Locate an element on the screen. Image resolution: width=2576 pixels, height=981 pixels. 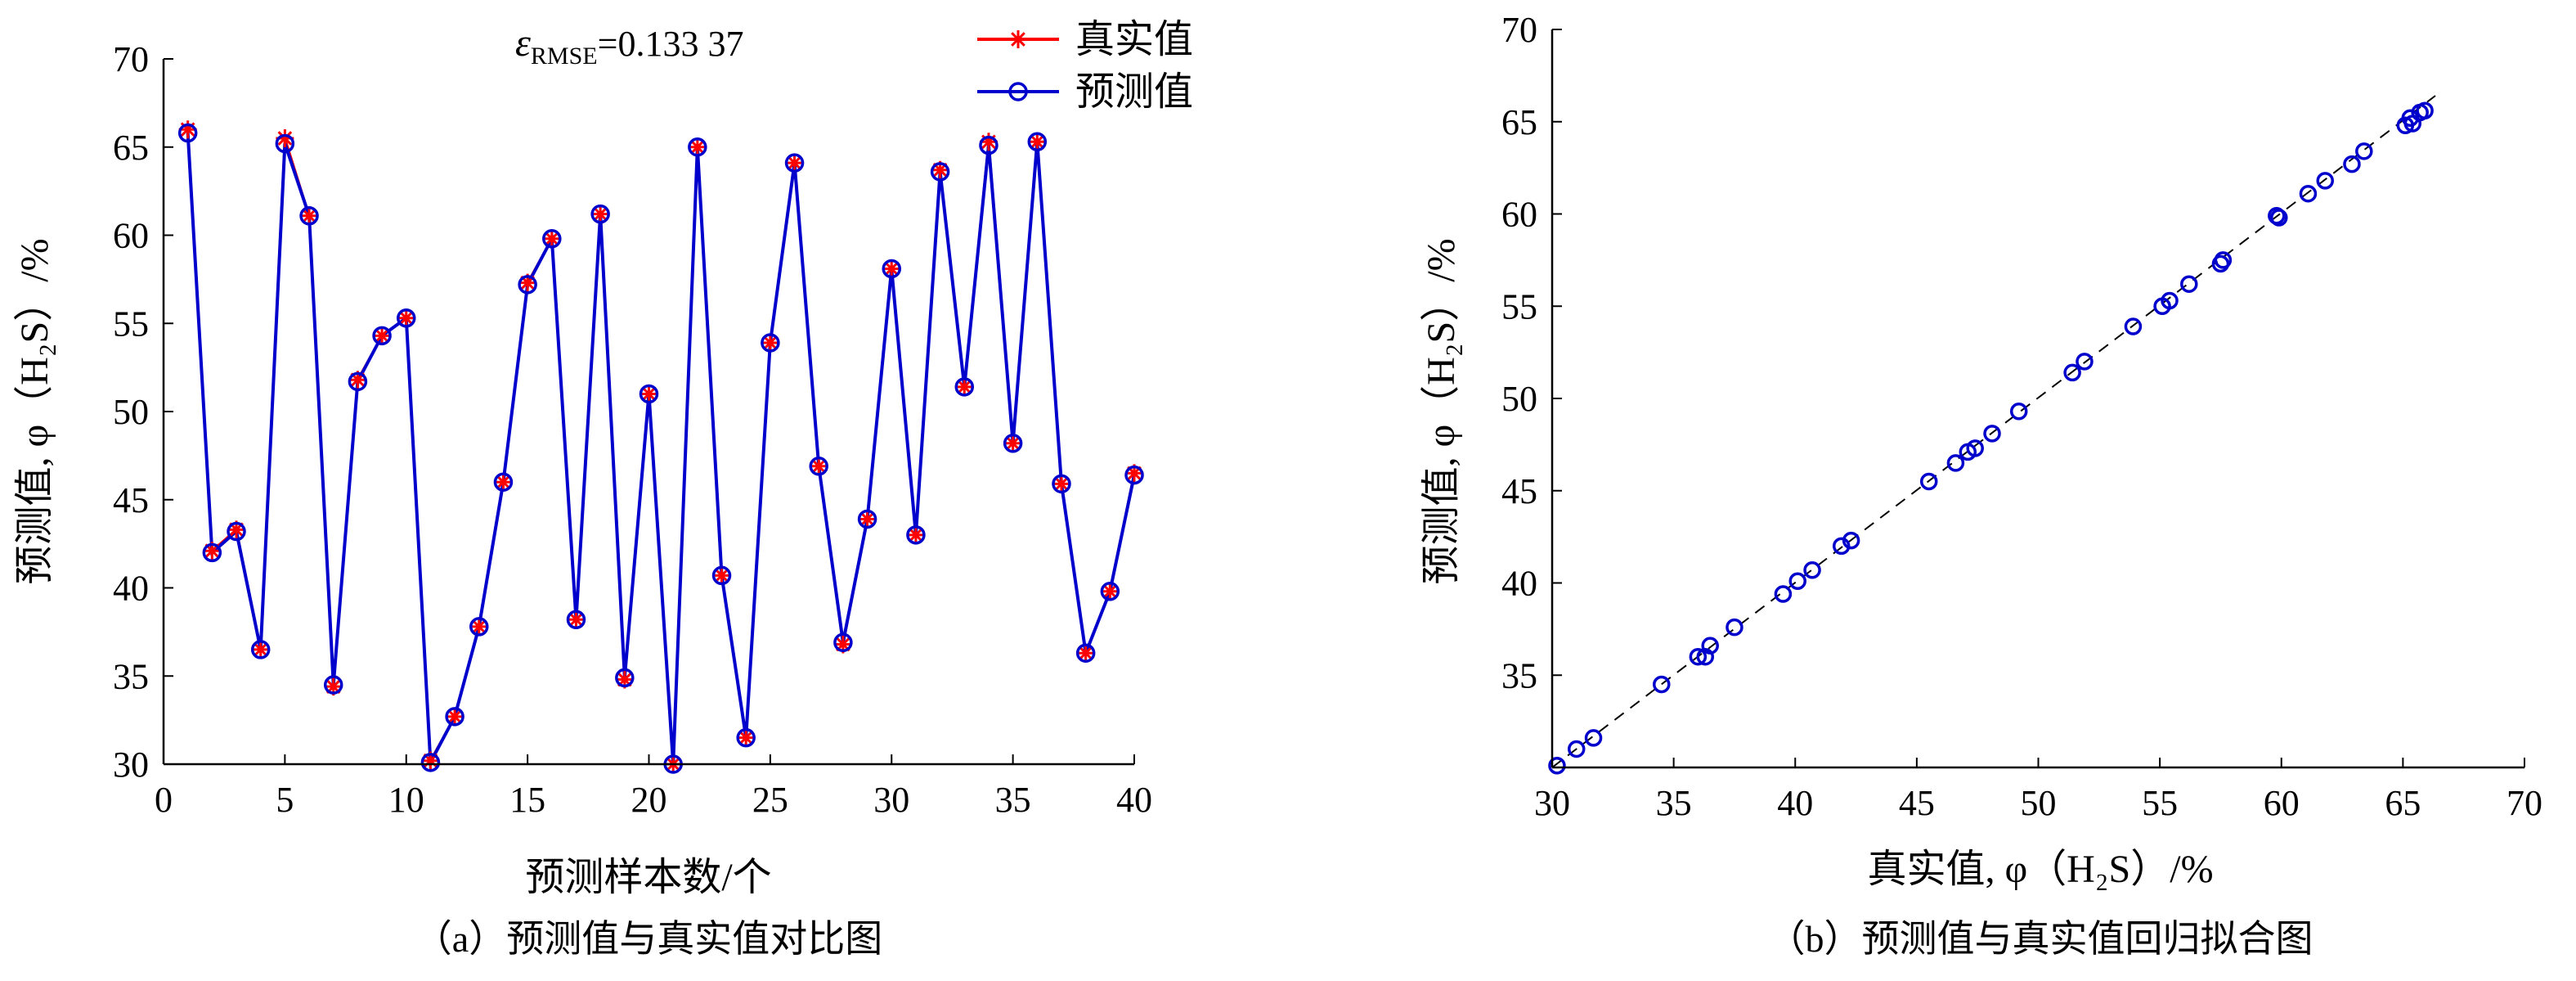
panel-b-x-tick-label: 30 is located at coordinates (1552, 803).